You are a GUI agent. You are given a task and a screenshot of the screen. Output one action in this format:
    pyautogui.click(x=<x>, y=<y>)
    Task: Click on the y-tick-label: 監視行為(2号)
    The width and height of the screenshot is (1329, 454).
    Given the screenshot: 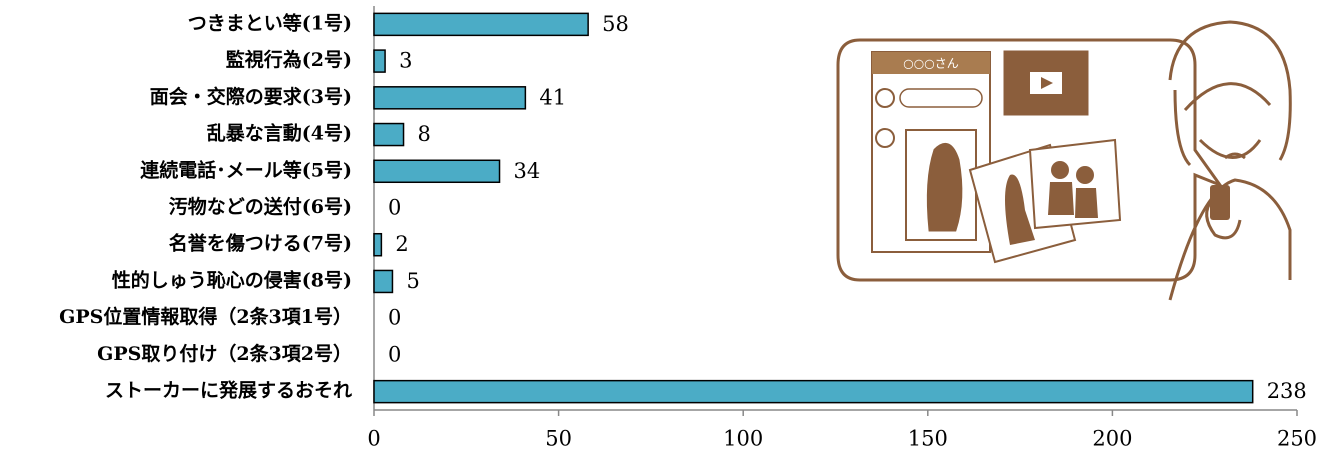 What is the action you would take?
    pyautogui.click(x=289, y=59)
    